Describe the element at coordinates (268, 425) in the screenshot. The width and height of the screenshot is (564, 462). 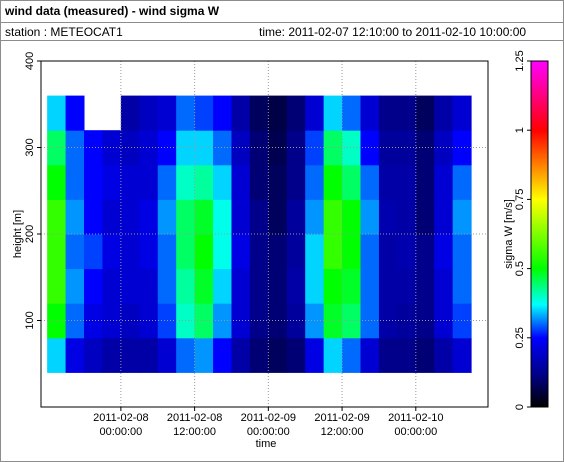
I see `x-tick-label: 2011-02-09 00:00:00` at that location.